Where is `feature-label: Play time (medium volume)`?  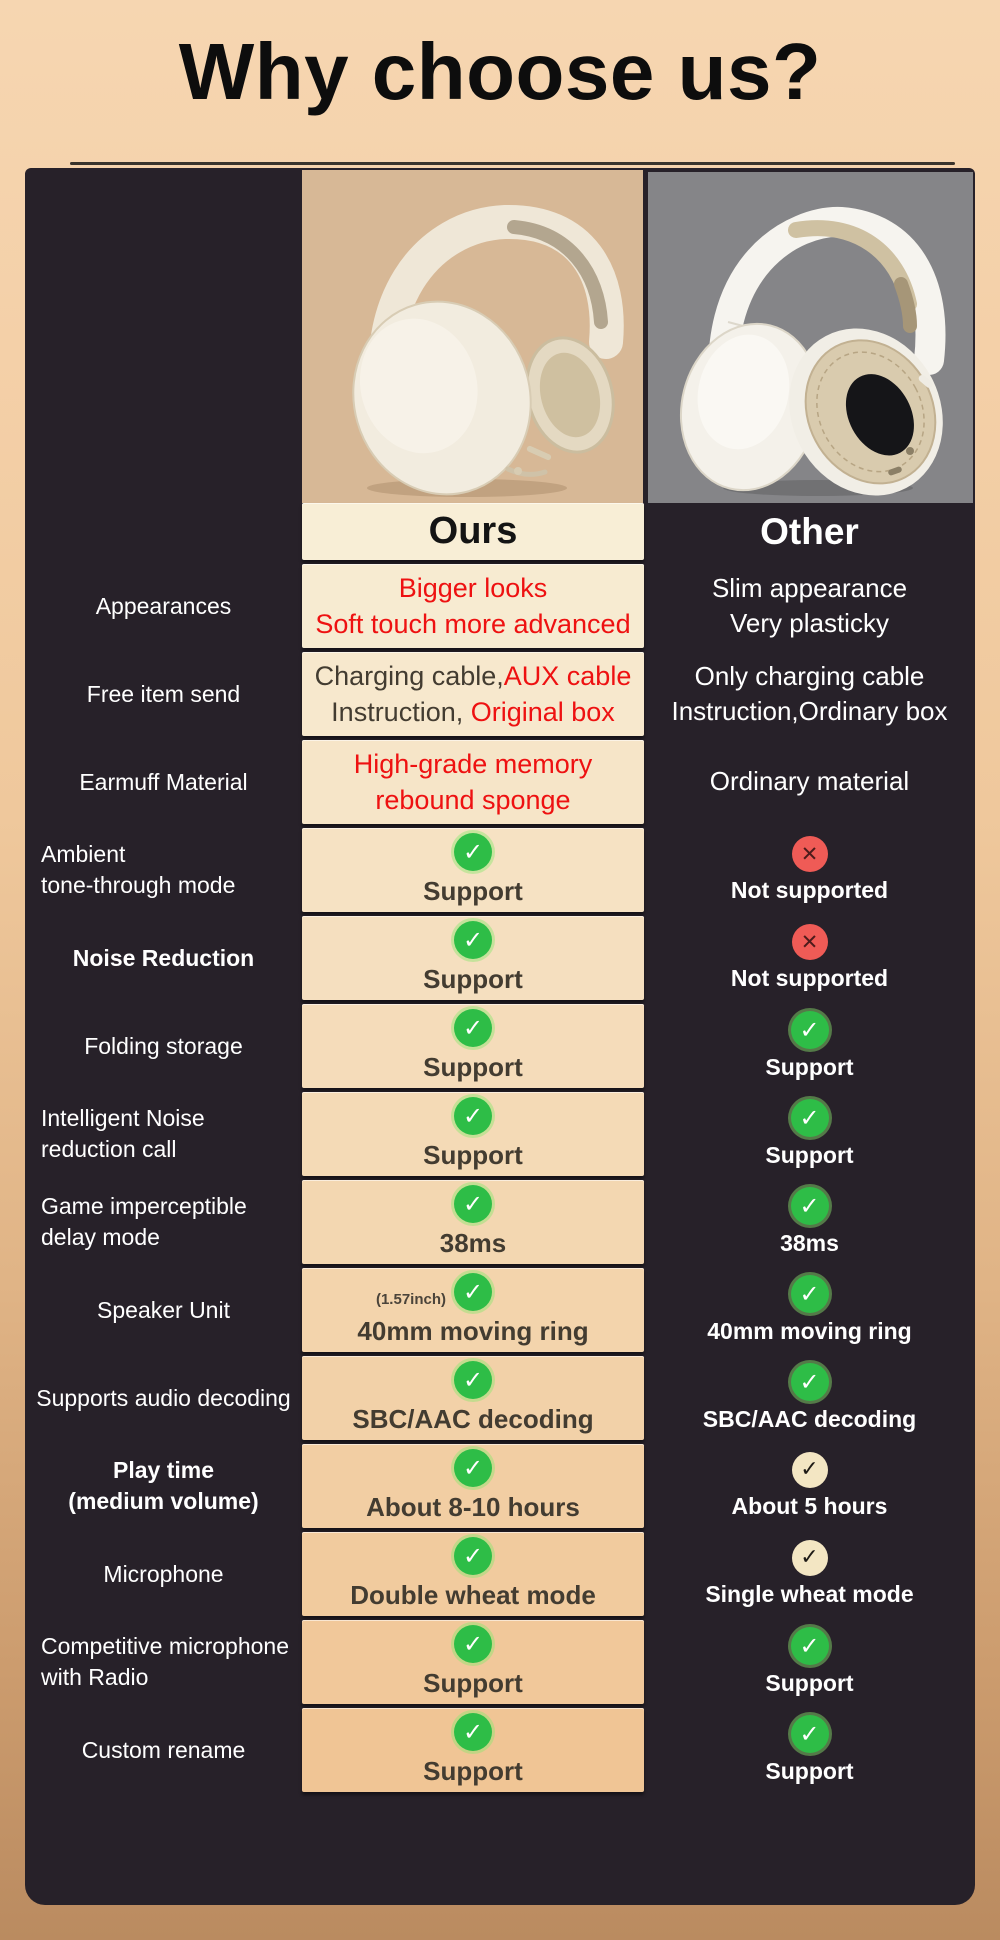
feature-label: Play time (medium volume) is located at coordinates (163, 1486).